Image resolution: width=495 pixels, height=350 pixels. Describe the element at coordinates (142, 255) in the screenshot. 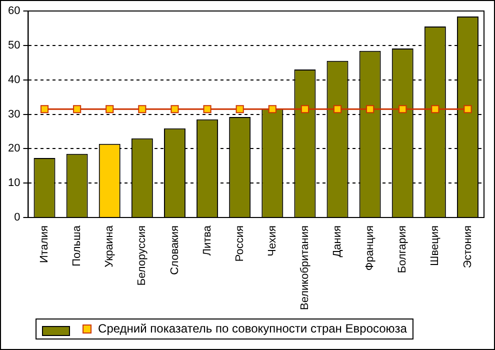

I see `x-tick-label: Белоруссия` at that location.